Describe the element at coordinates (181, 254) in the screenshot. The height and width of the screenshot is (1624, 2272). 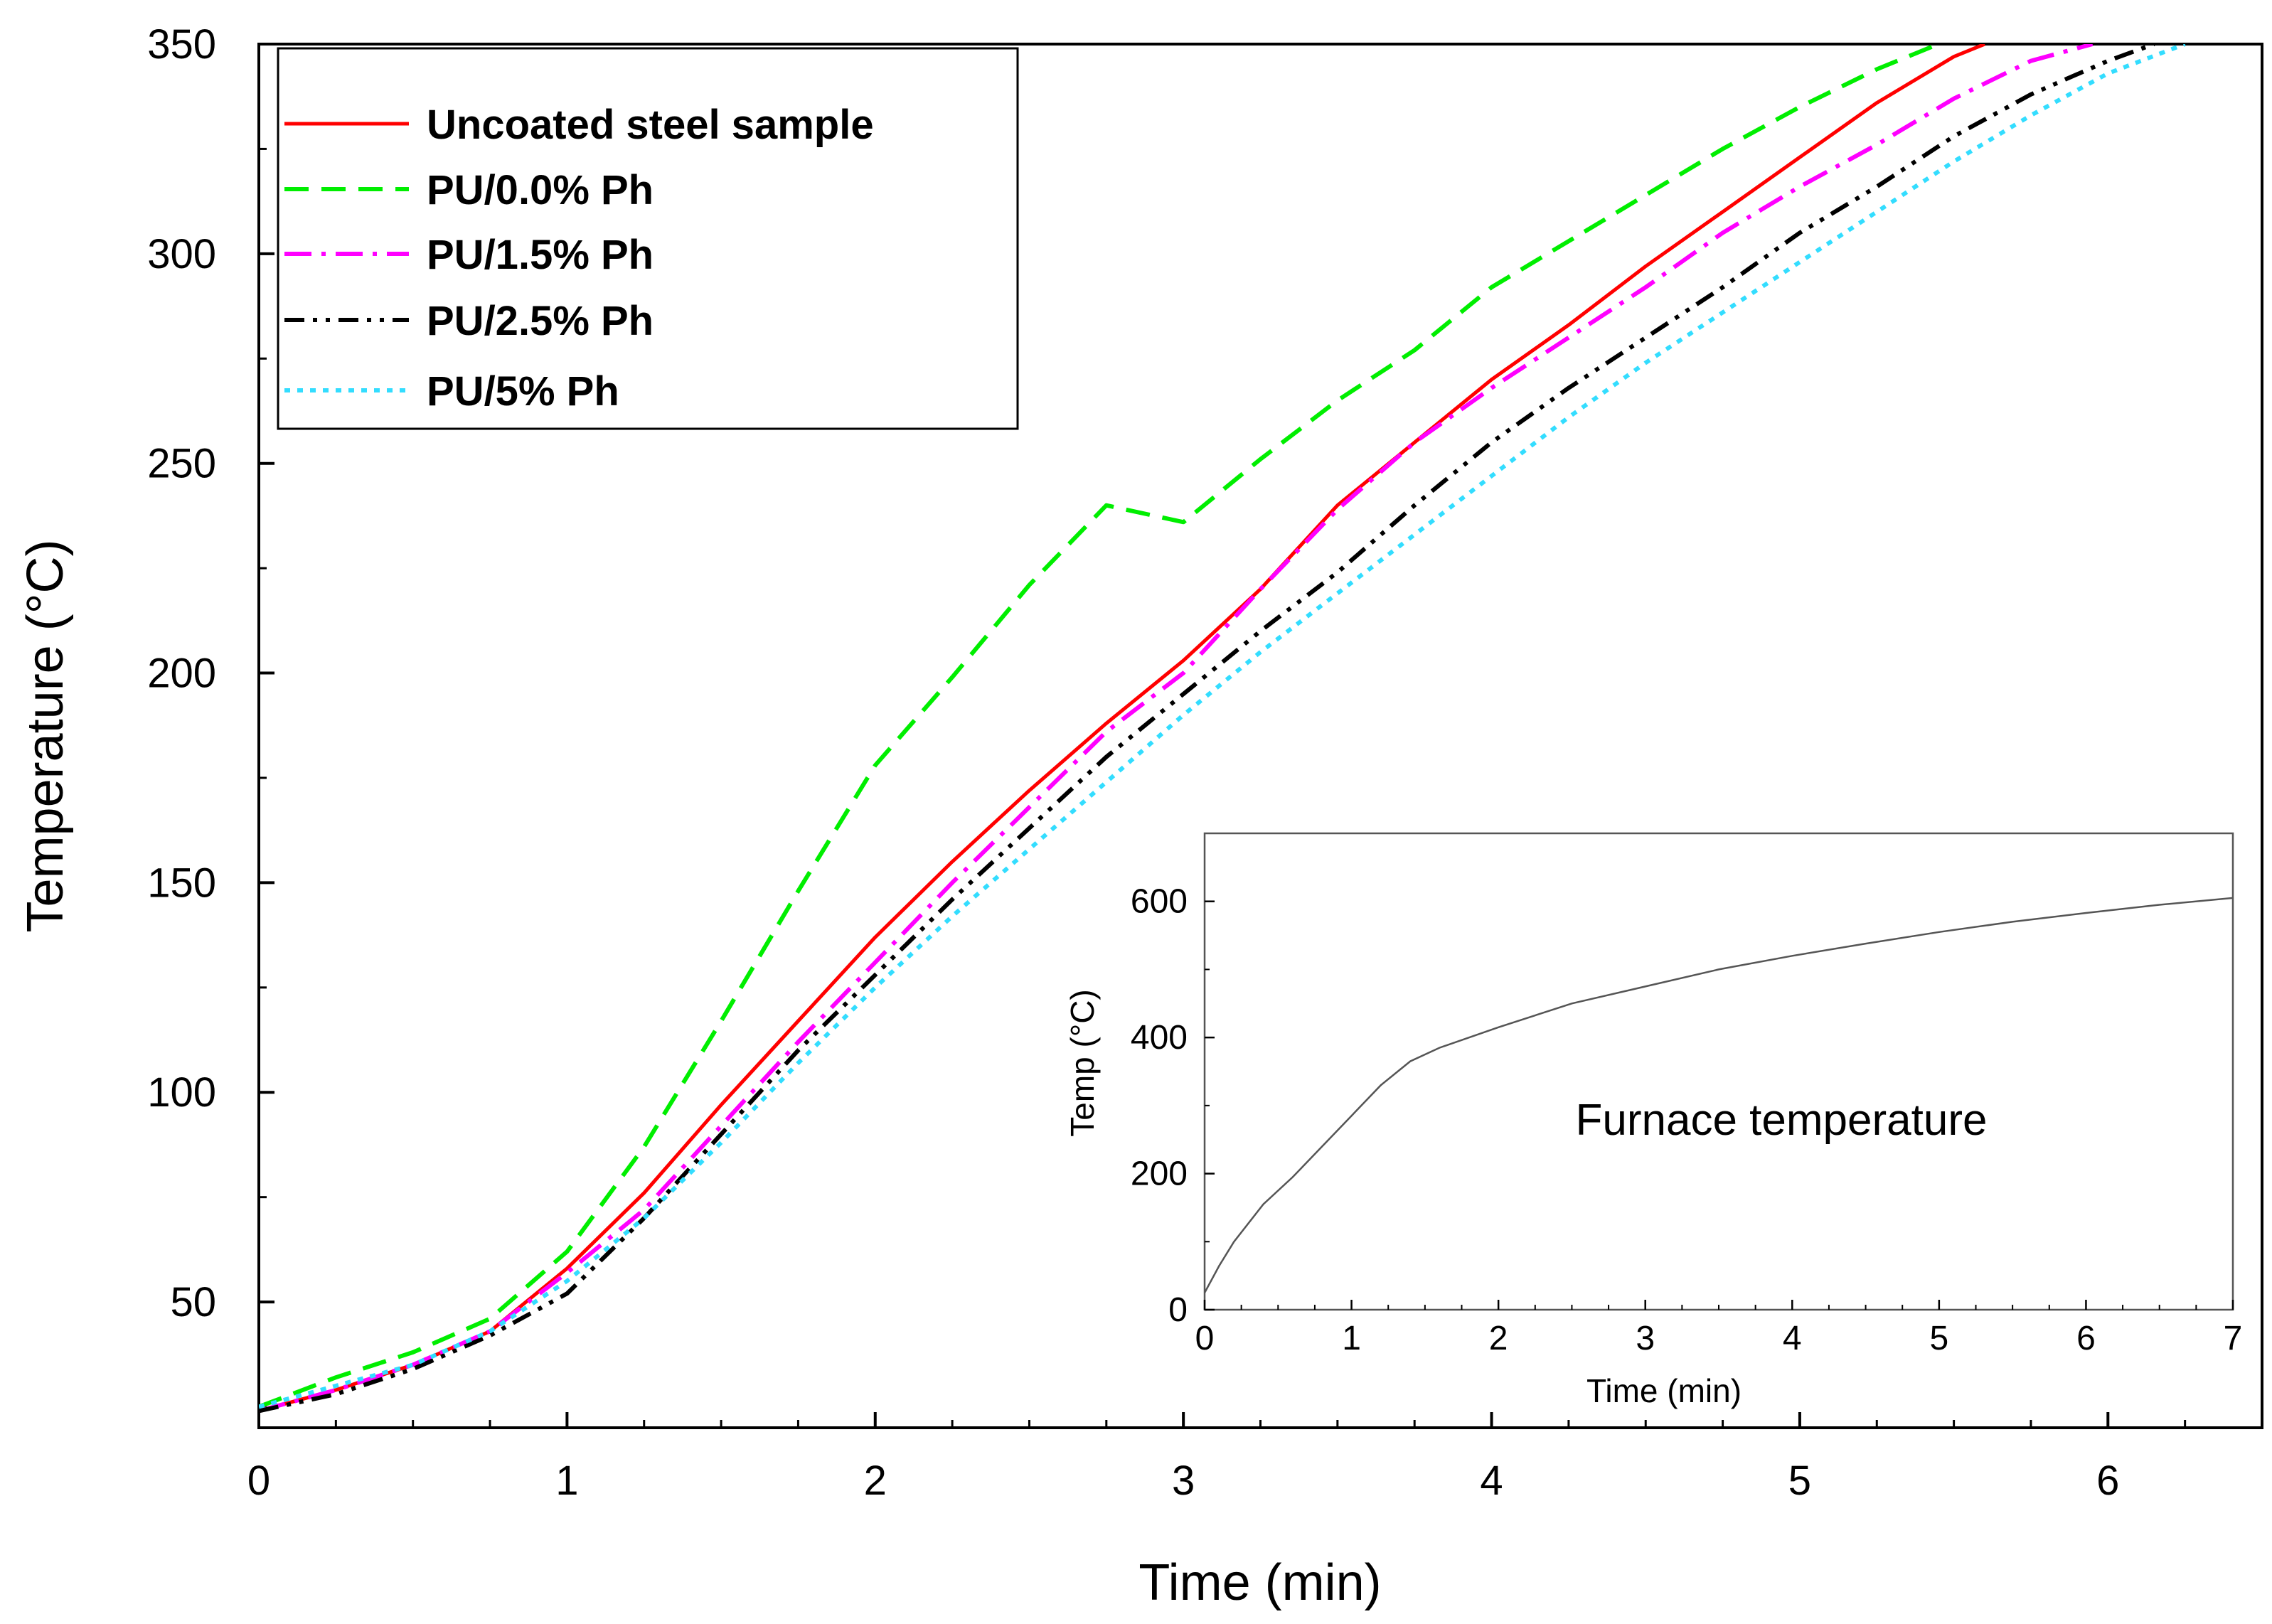
I see `y-tick-label: 300` at that location.